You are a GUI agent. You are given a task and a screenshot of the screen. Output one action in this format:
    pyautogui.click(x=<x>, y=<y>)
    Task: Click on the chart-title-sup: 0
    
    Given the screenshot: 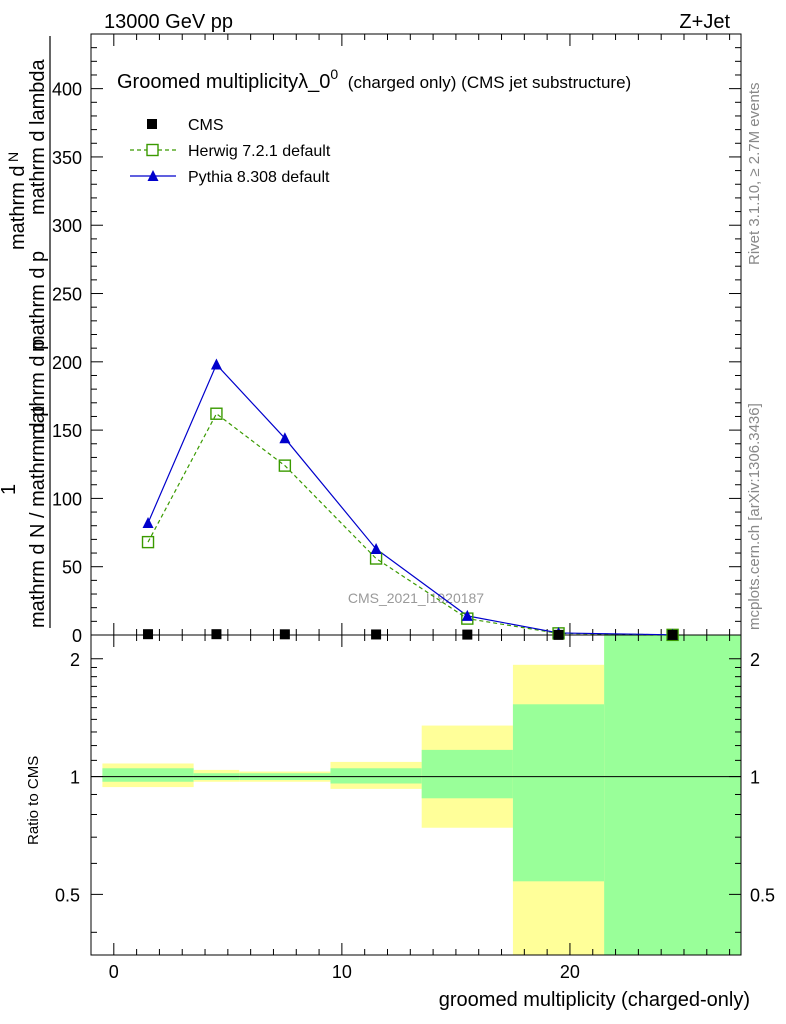 What is the action you would take?
    pyautogui.click(x=334, y=74)
    